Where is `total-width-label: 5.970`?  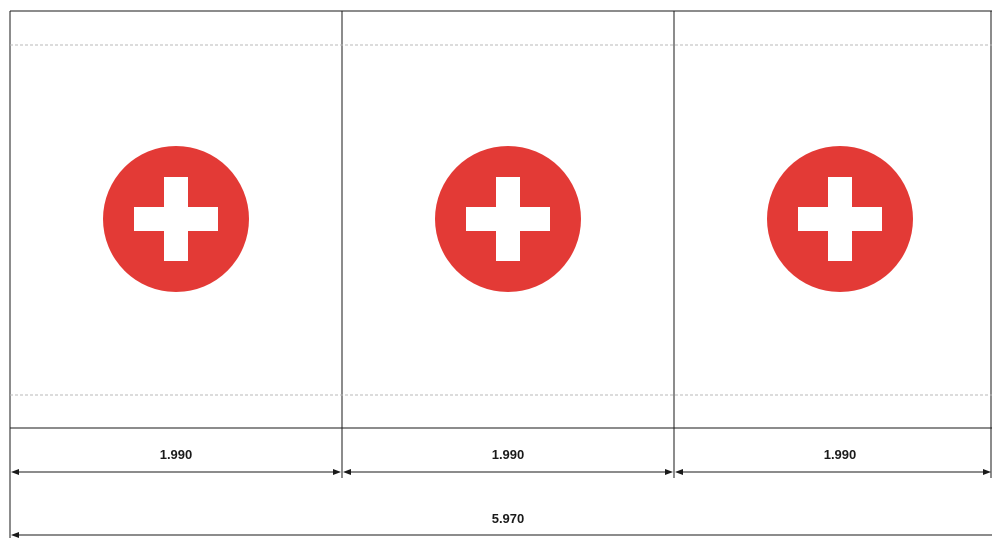 total-width-label: 5.970 is located at coordinates (508, 518).